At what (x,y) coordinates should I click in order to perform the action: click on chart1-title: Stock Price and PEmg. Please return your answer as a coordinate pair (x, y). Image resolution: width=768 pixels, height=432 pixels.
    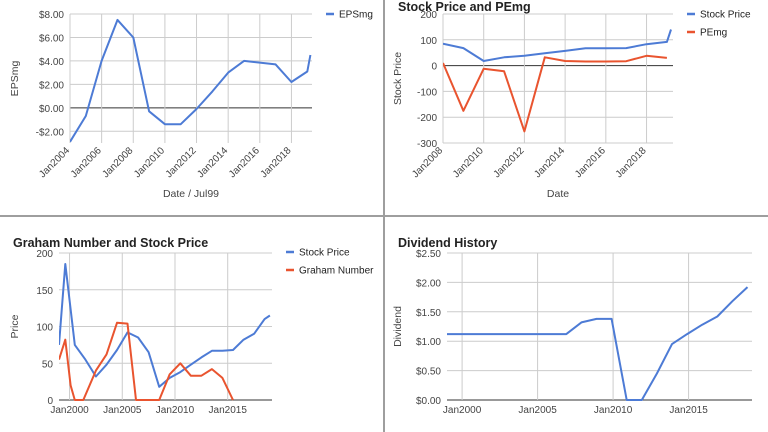
    Looking at the image, I should click on (464, 7).